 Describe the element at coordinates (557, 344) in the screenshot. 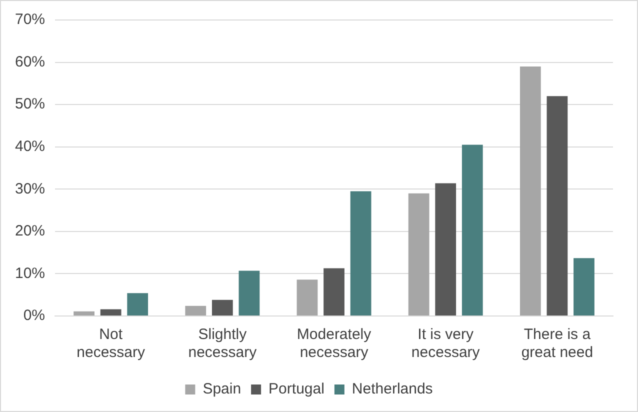

I see `x-tick-label: There is a great need` at that location.